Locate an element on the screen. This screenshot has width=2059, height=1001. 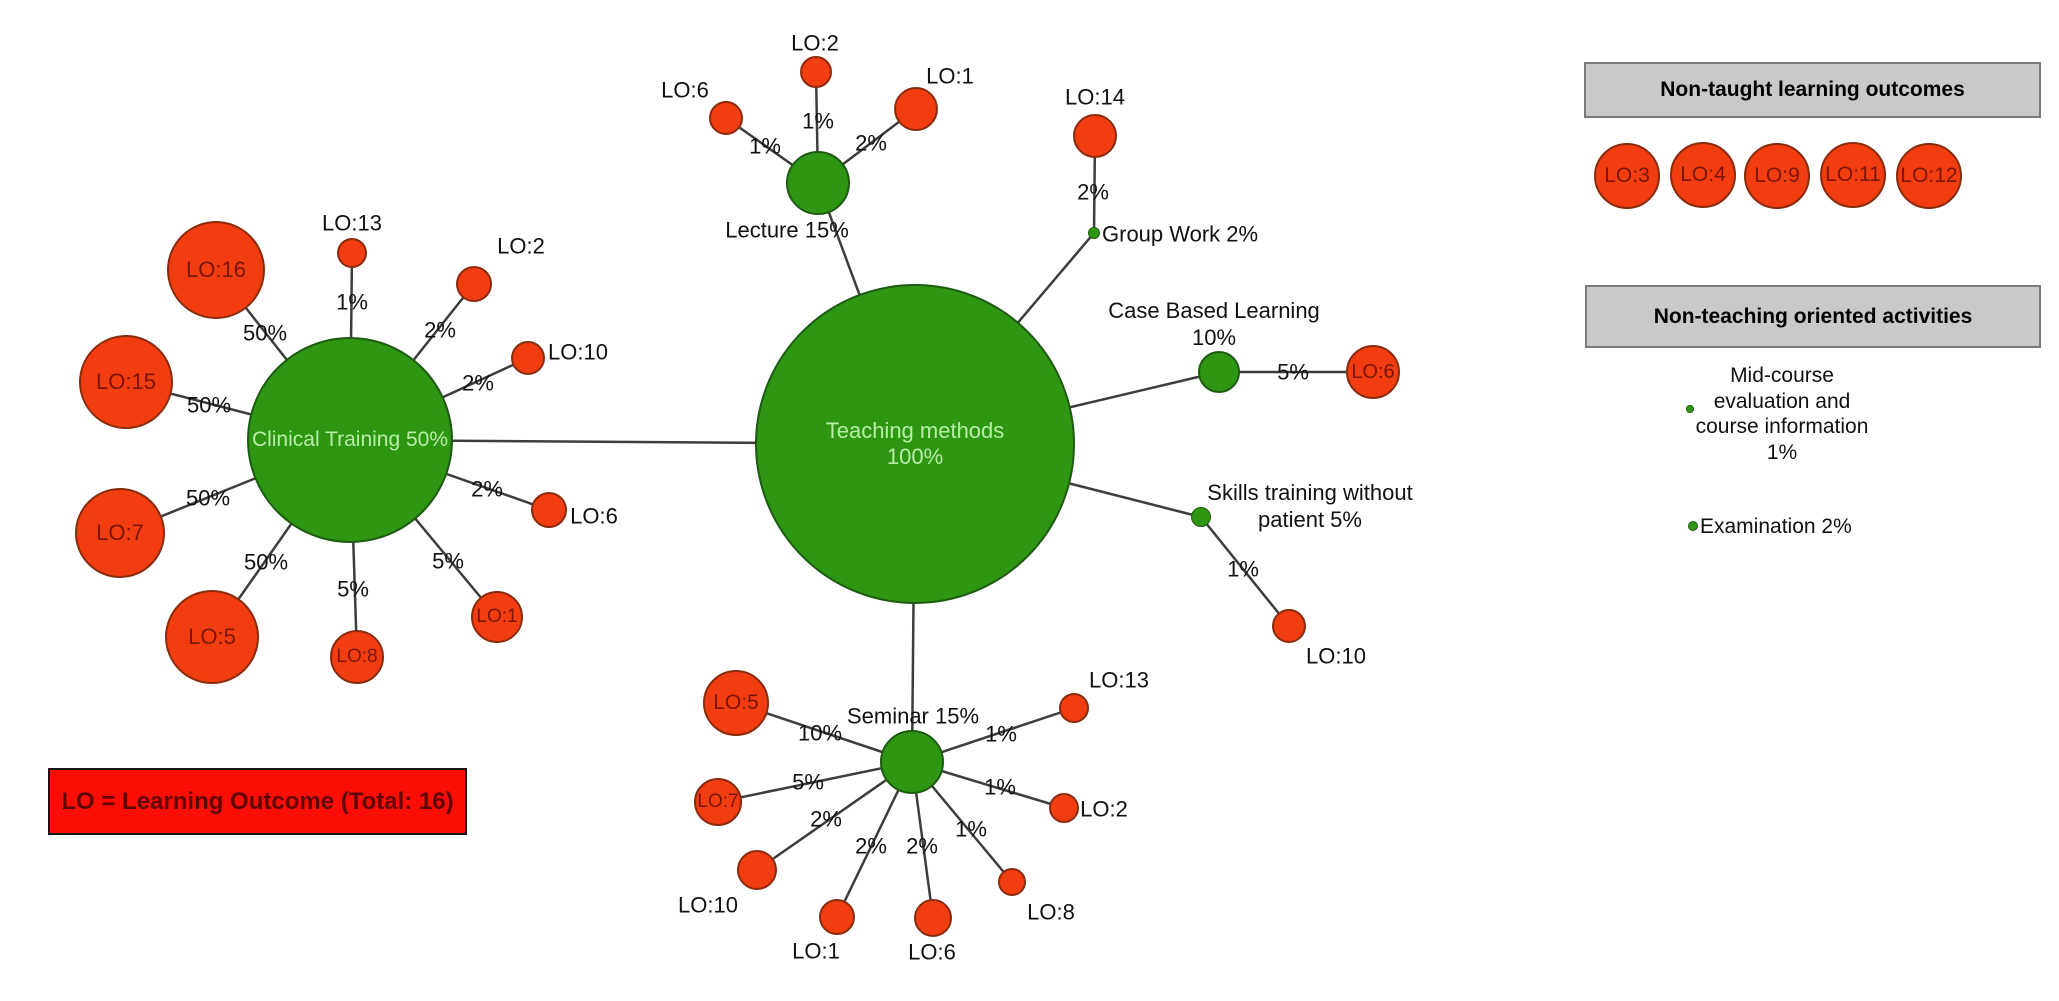
group-work-label-line: Group Work 2% is located at coordinates (1180, 234).